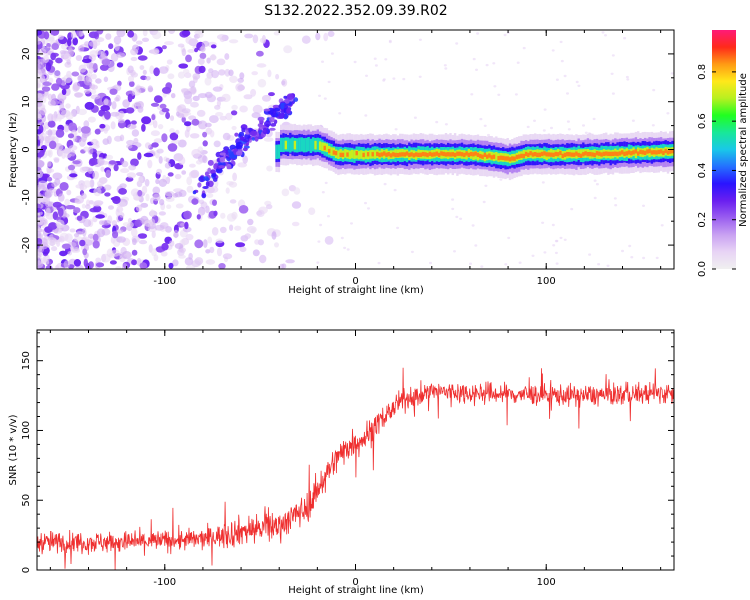 This screenshot has height=600, width=750. Describe the element at coordinates (356, 290) in the screenshot. I see `heatmap-x-label: Height of straight line (km)` at that location.